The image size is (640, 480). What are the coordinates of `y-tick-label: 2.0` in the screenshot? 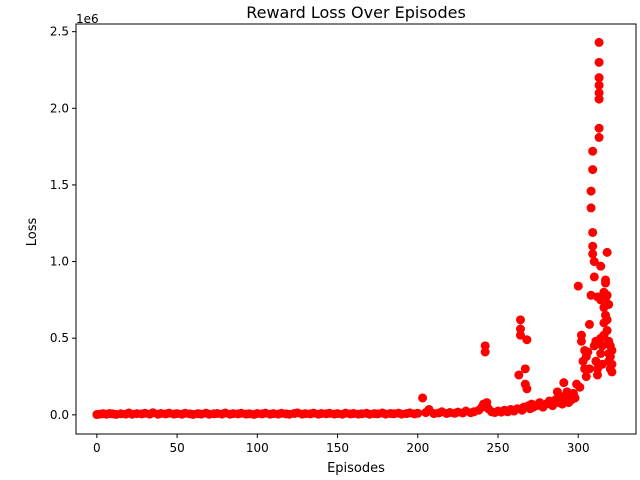 It's located at (59, 108).